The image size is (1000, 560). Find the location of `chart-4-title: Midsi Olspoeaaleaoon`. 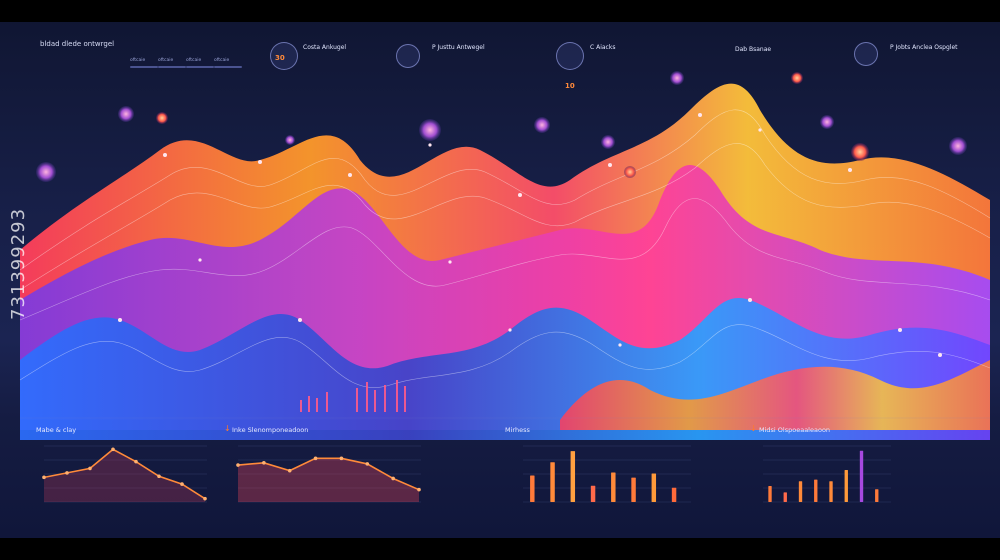

chart-4-title: Midsi Olspoeaaleaoon is located at coordinates (795, 430).